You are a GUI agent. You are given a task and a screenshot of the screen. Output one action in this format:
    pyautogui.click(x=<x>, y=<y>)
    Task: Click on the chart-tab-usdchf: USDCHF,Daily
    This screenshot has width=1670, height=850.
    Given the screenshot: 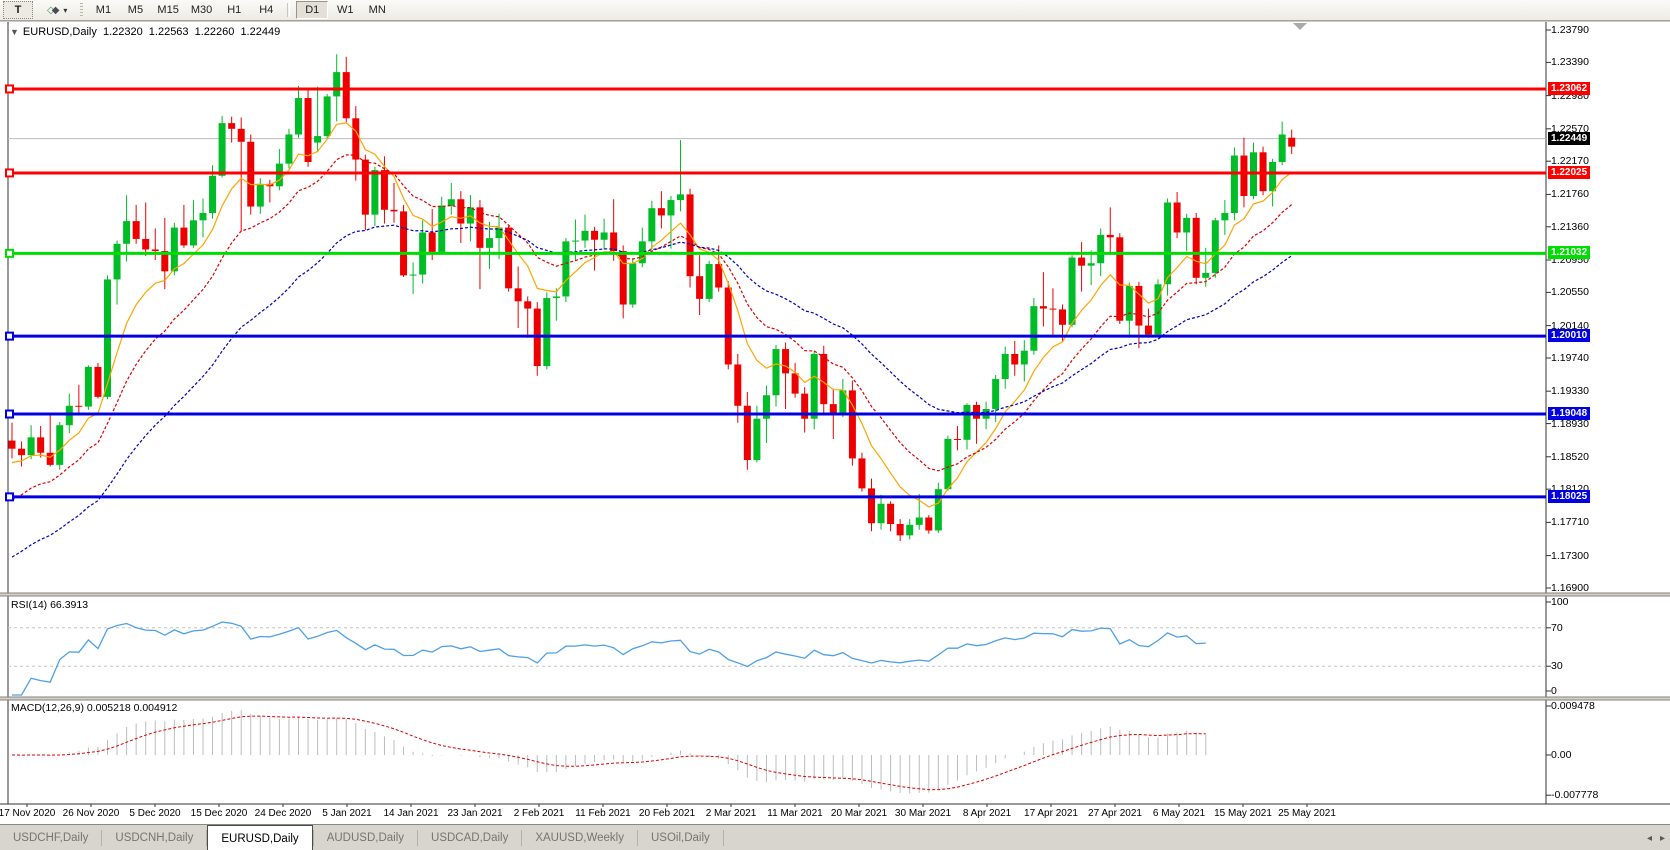 What is the action you would take?
    pyautogui.click(x=51, y=838)
    